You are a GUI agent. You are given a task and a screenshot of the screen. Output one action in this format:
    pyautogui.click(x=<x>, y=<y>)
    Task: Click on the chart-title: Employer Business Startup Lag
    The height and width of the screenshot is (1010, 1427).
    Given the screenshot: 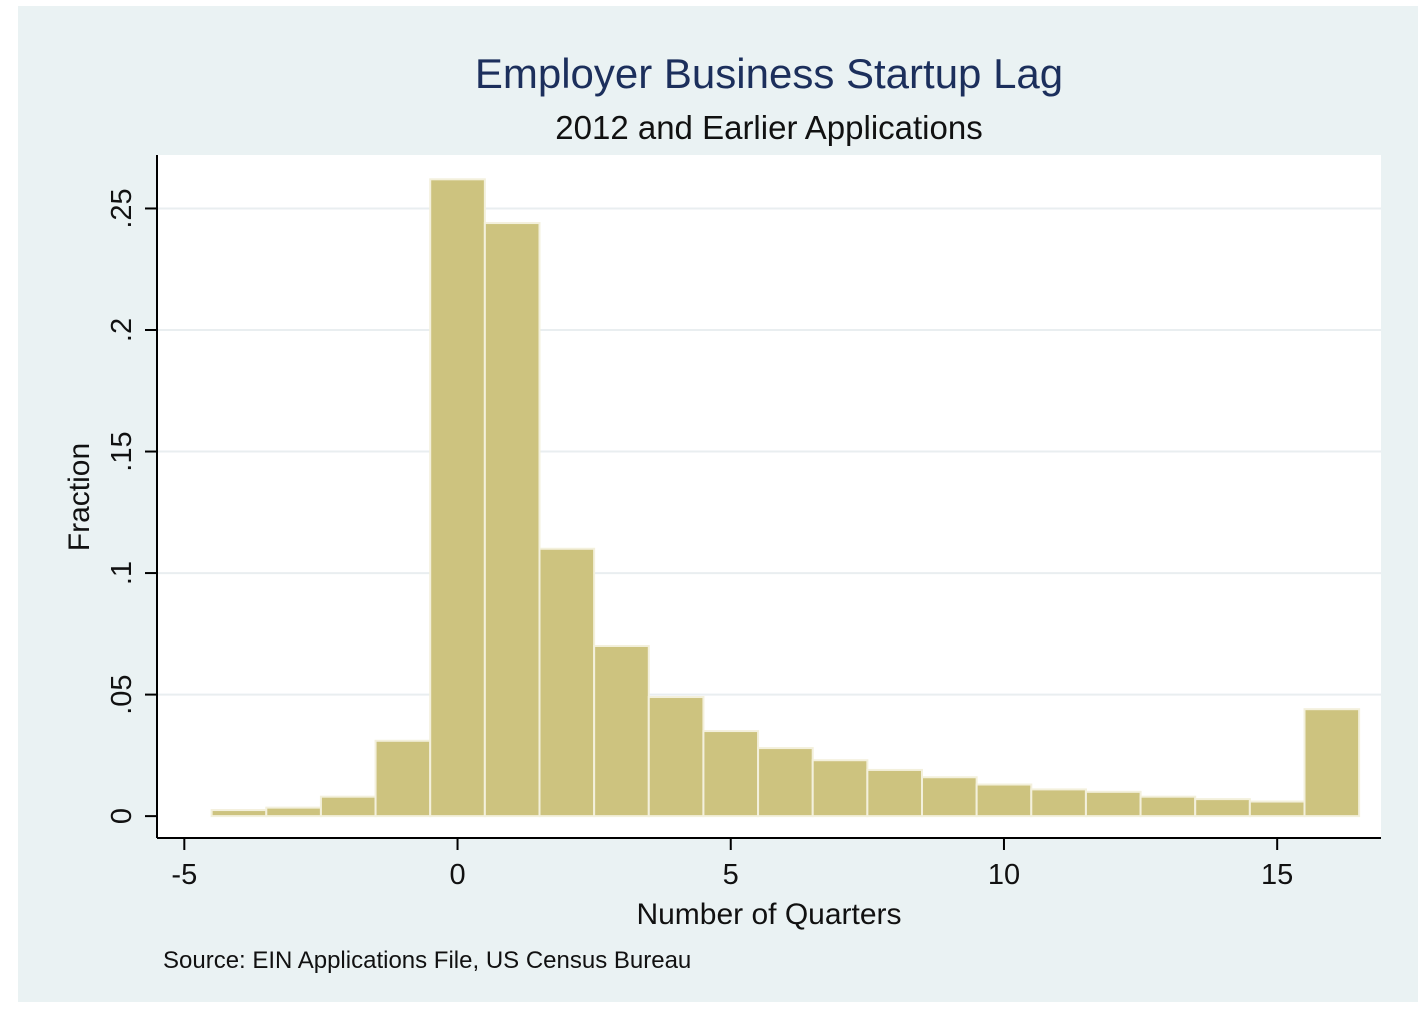 What is the action you would take?
    pyautogui.click(x=769, y=73)
    